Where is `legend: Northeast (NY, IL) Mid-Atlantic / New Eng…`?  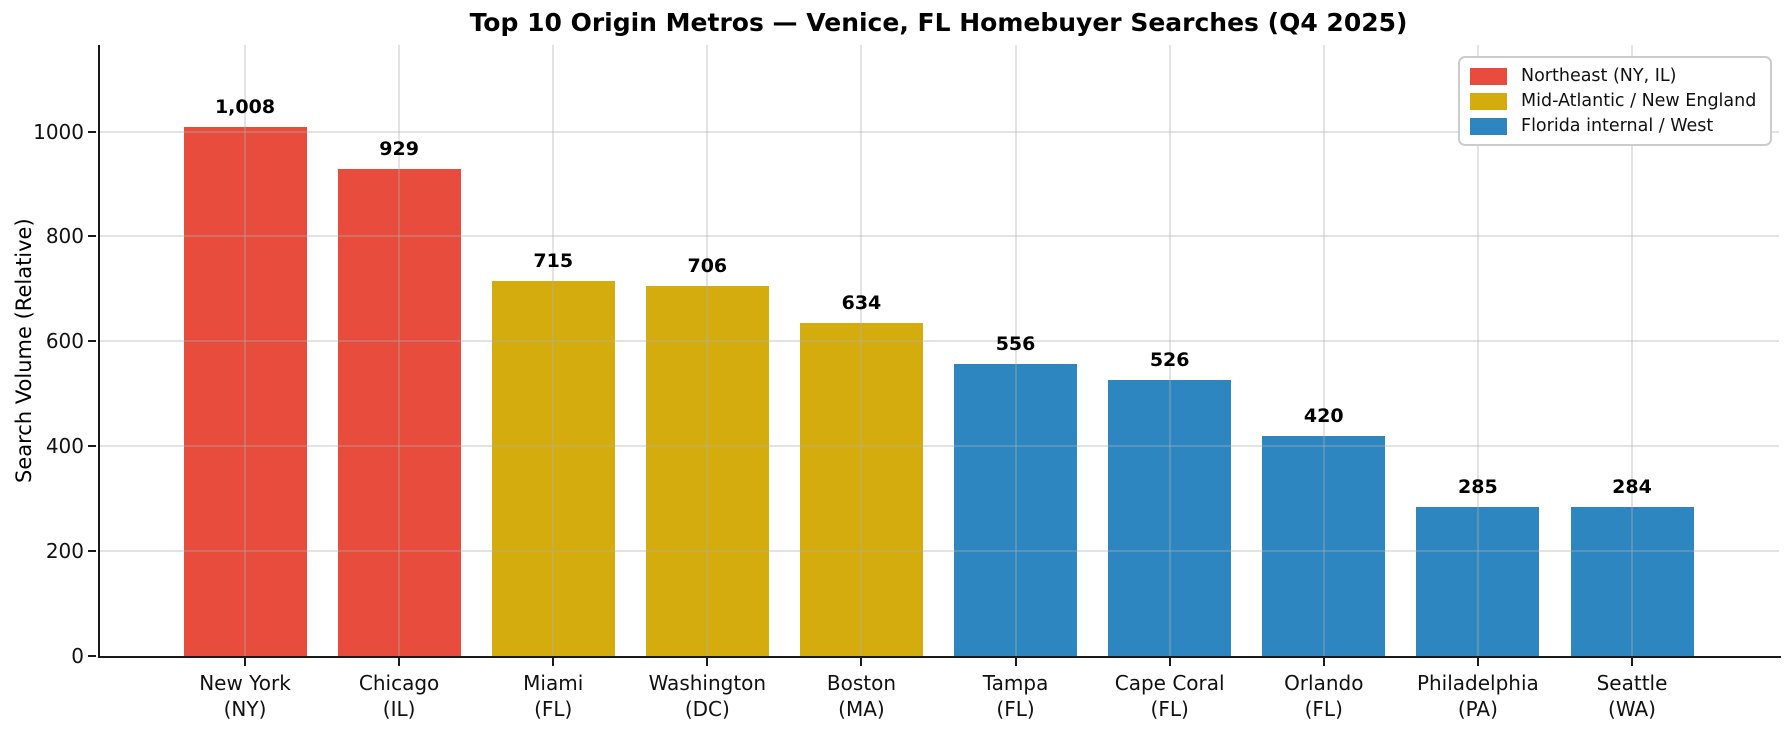 legend: Northeast (NY, IL) Mid-Atlantic / New Eng… is located at coordinates (1615, 101).